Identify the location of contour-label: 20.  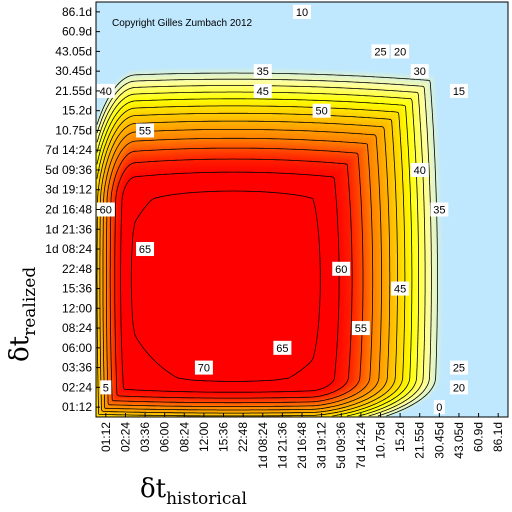
(400, 52).